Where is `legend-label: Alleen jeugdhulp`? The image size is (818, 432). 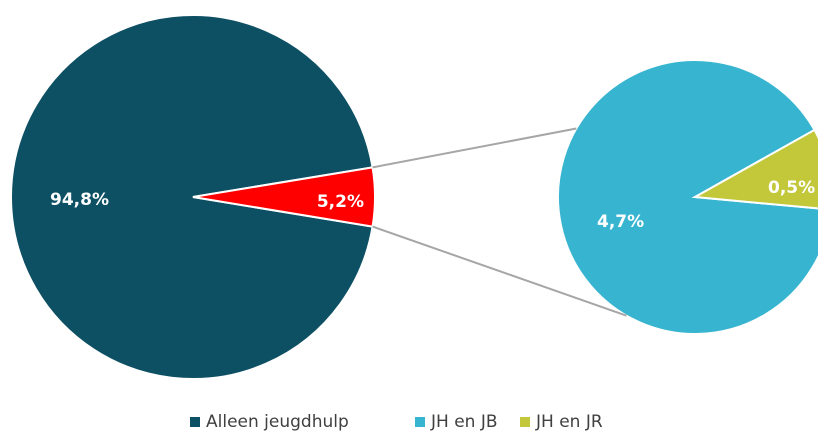
legend-label: Alleen jeugdhulp is located at coordinates (277, 422).